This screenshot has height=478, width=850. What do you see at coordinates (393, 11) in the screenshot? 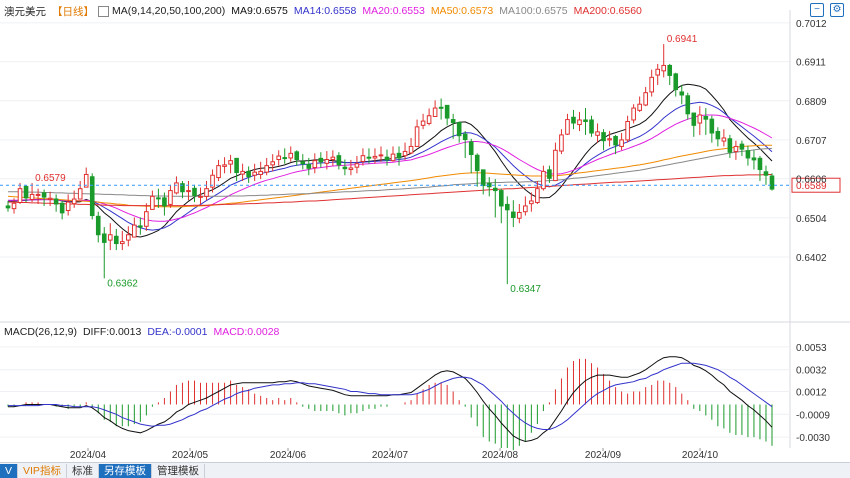
I see `ma20-value: MA20:0.6553` at bounding box center [393, 11].